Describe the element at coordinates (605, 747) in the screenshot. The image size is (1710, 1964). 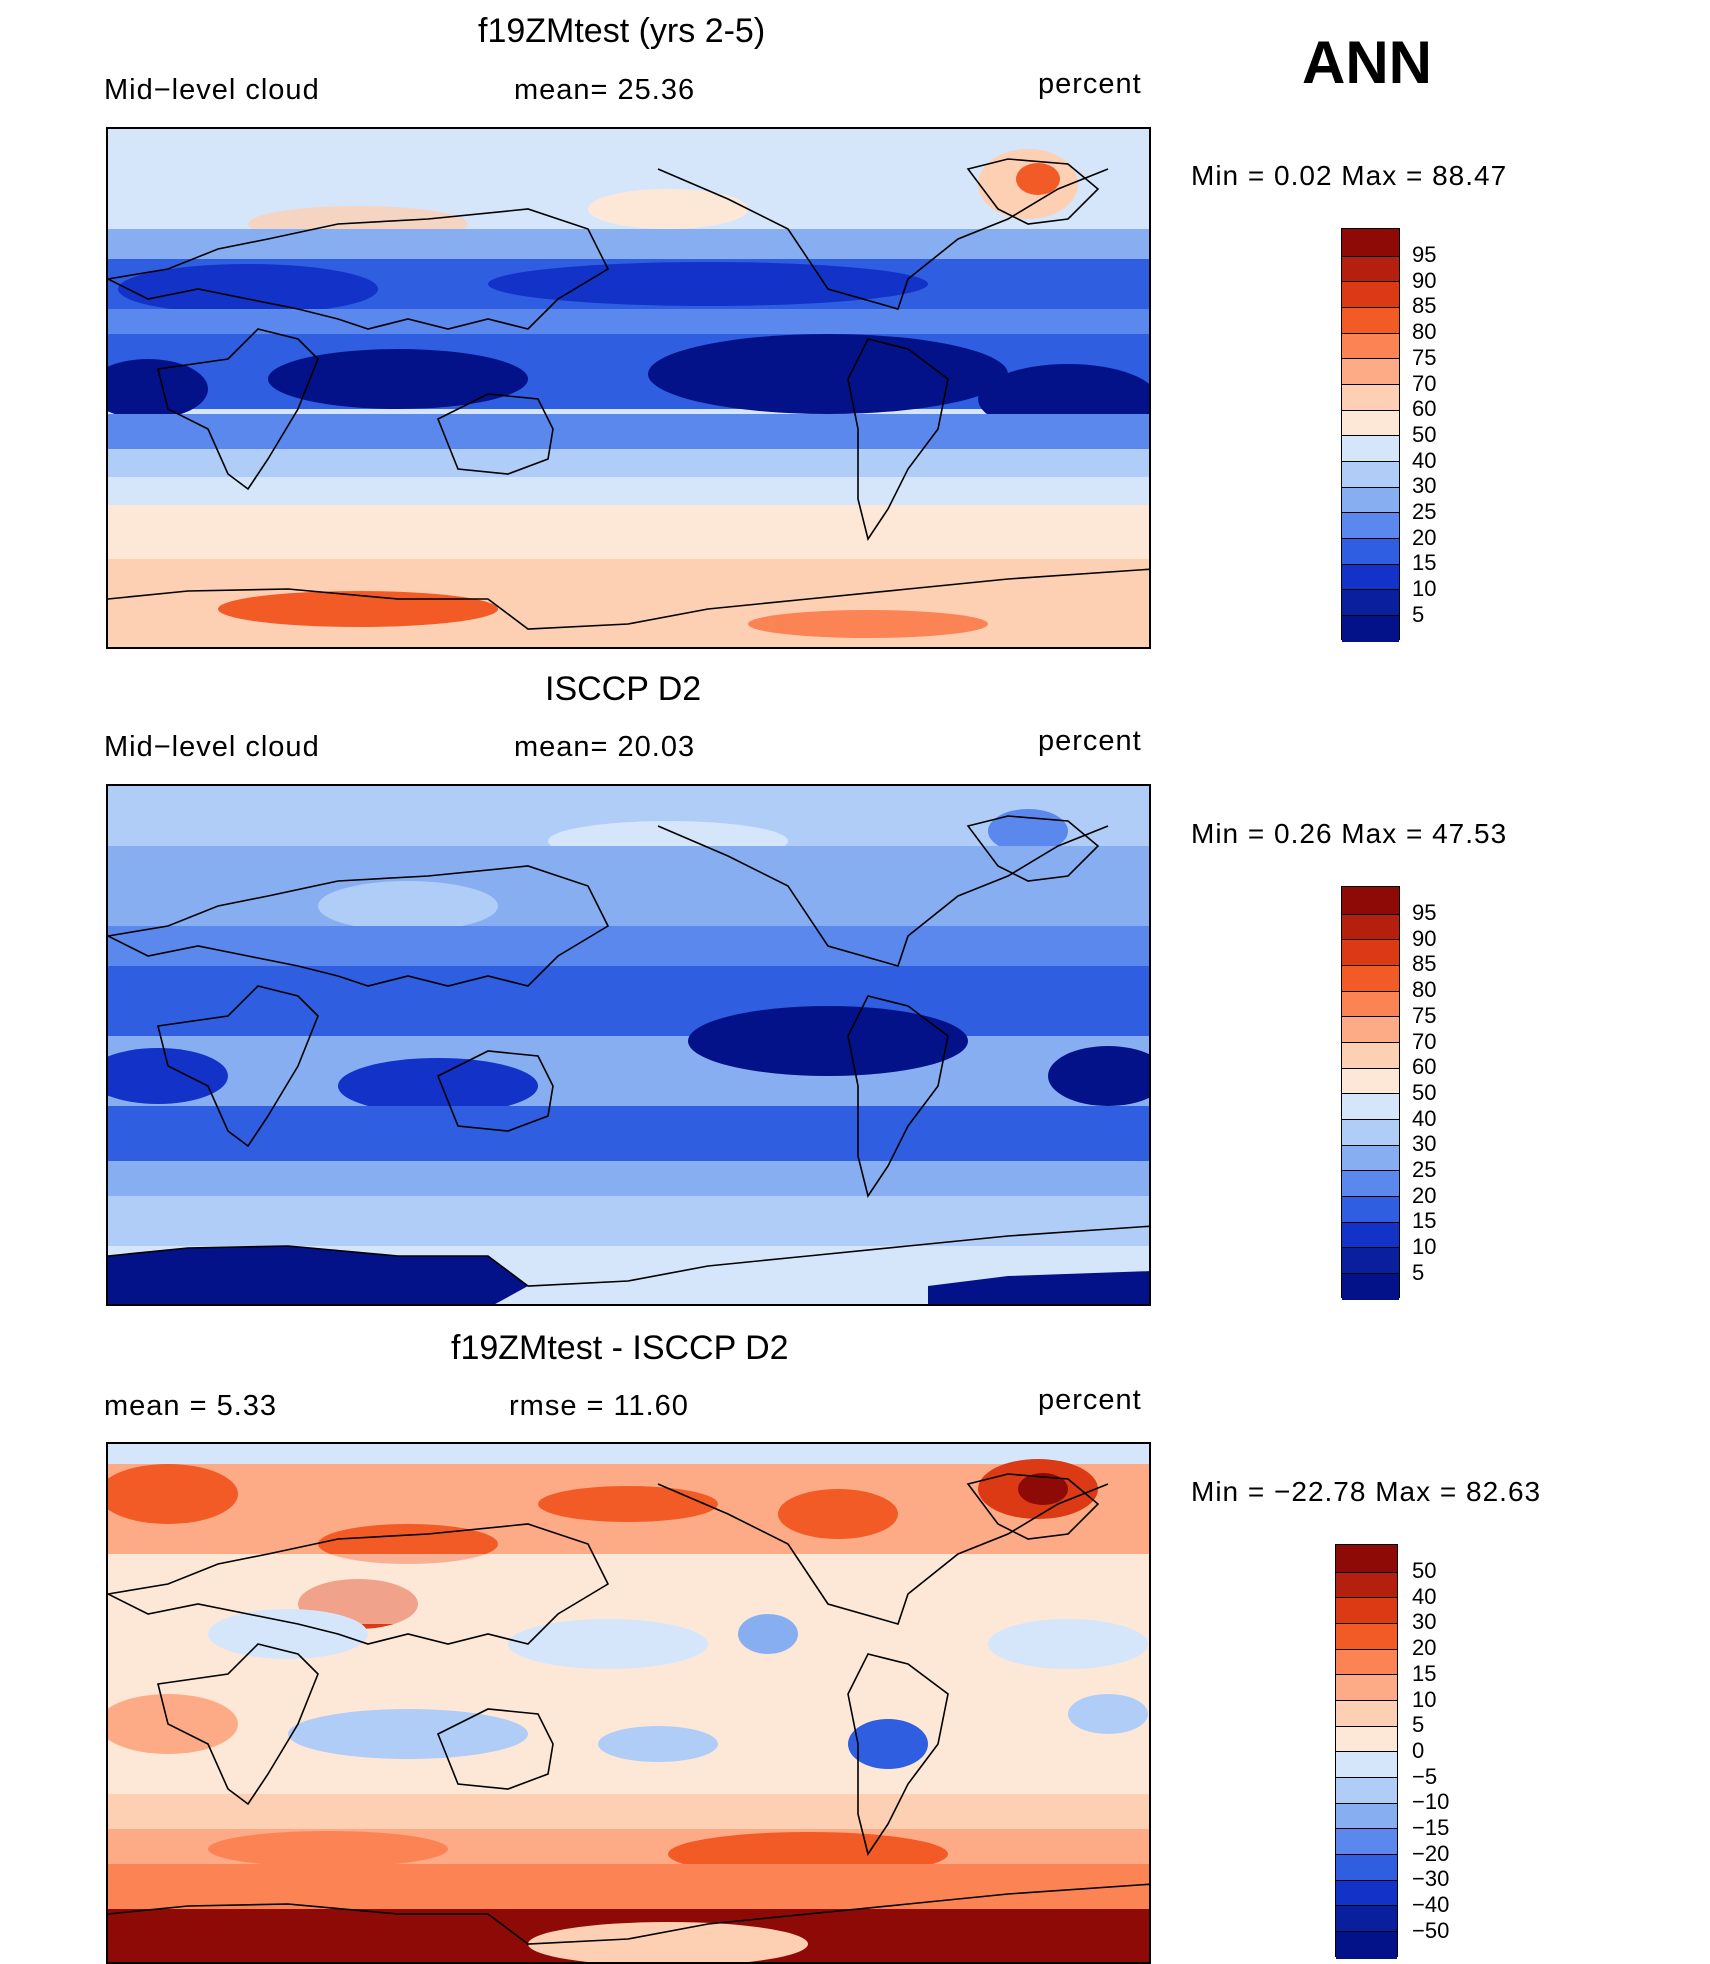
I see `panel-mean-label-obs: mean= 20.03` at that location.